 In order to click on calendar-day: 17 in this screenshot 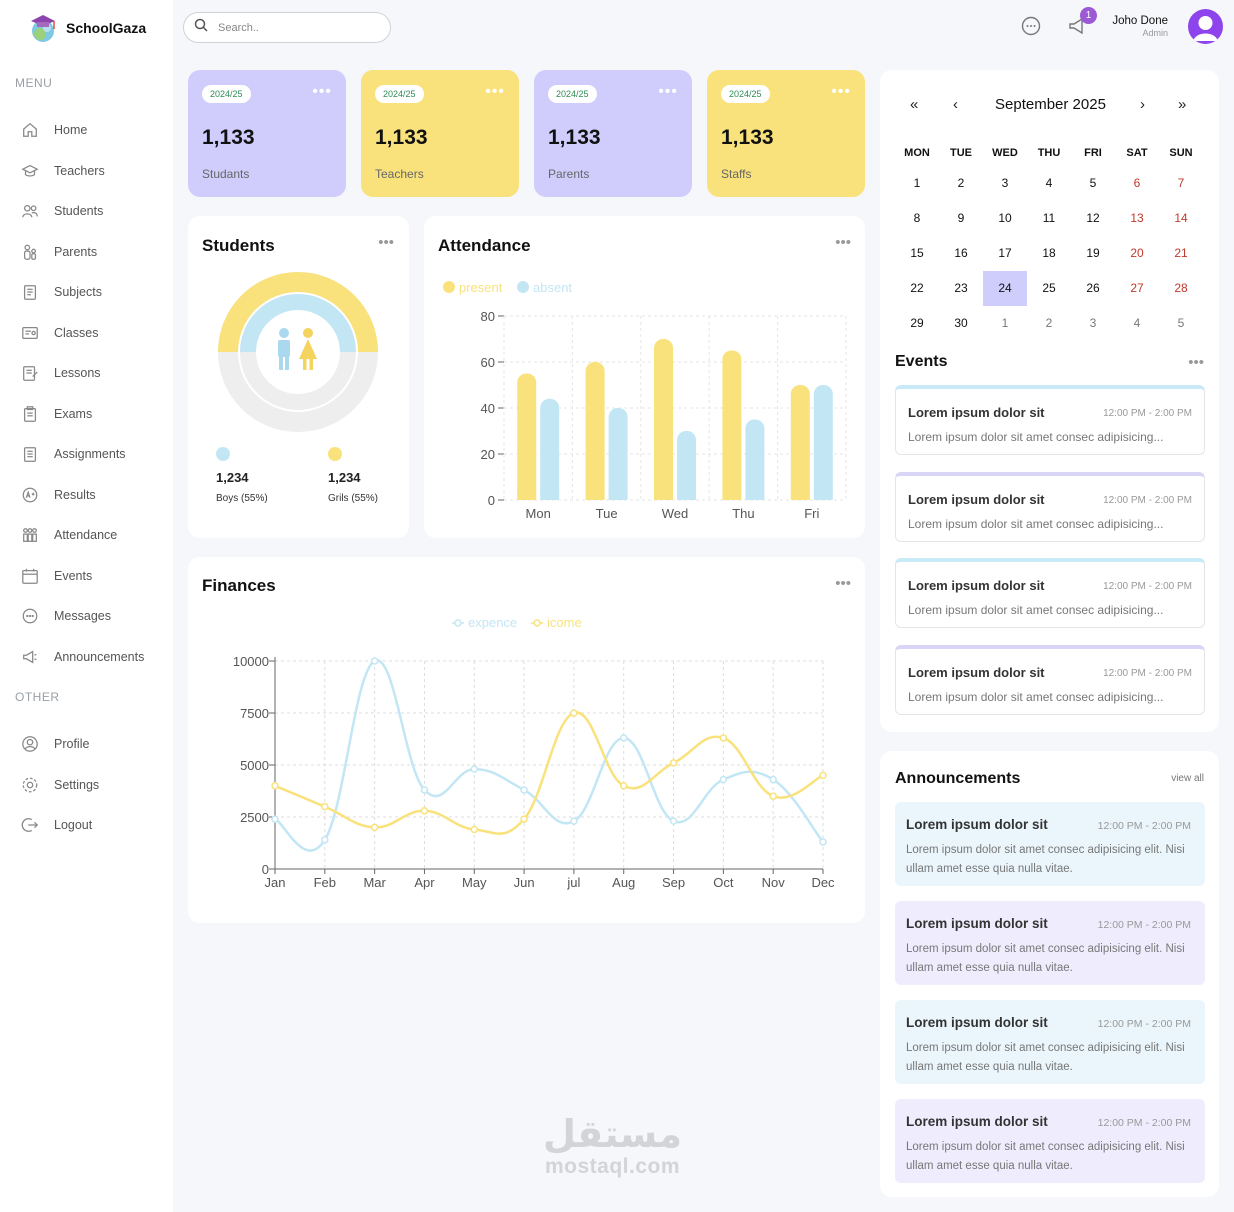, I will do `click(1005, 253)`.